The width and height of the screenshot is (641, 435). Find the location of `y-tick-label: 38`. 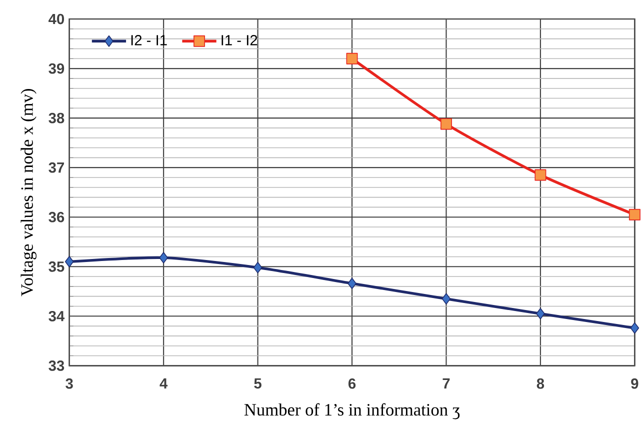

y-tick-label: 38 is located at coordinates (56, 118).